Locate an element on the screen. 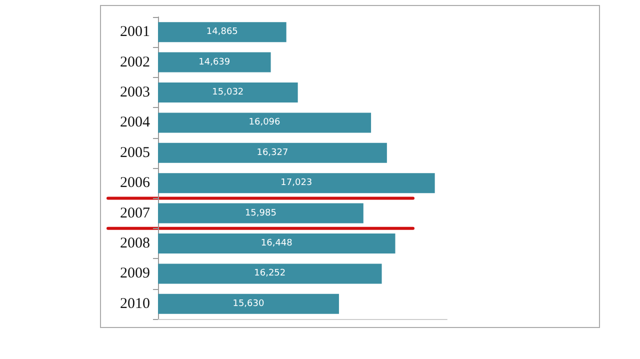 The width and height of the screenshot is (640, 359). data-label: 16,252 is located at coordinates (270, 273).